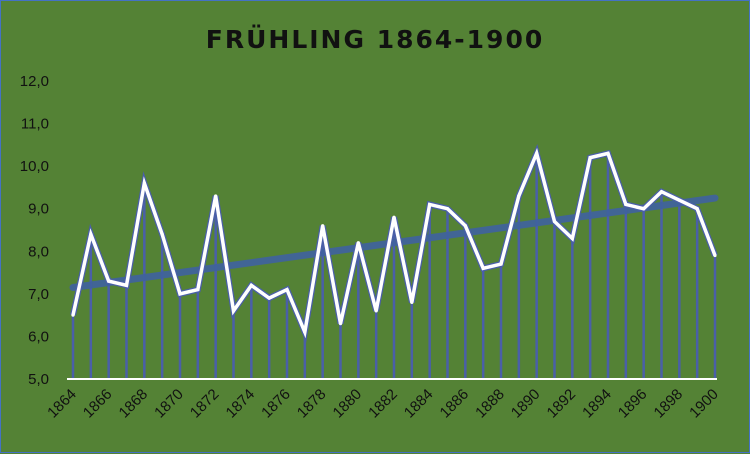 The width and height of the screenshot is (750, 454). What do you see at coordinates (98, 404) in the screenshot?
I see `x-tick-label: 1866` at bounding box center [98, 404].